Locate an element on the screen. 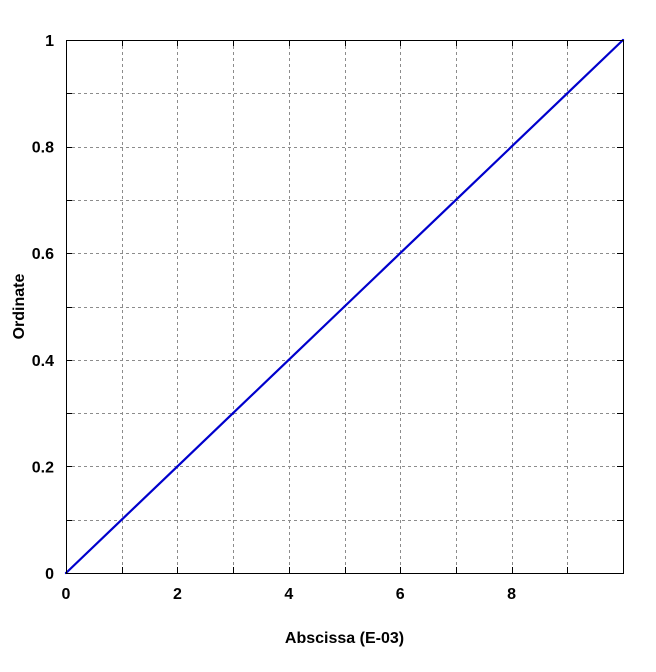 The width and height of the screenshot is (656, 672). x-tick-label: 2 is located at coordinates (177, 594).